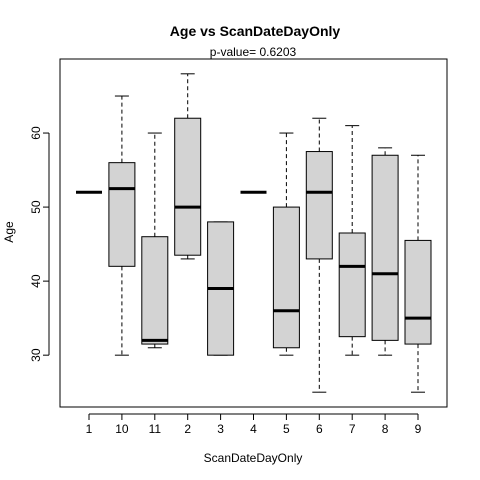  I want to click on x-axis: 1 10 11 2 3 4 5 6 7 8 9, so click(254, 424).